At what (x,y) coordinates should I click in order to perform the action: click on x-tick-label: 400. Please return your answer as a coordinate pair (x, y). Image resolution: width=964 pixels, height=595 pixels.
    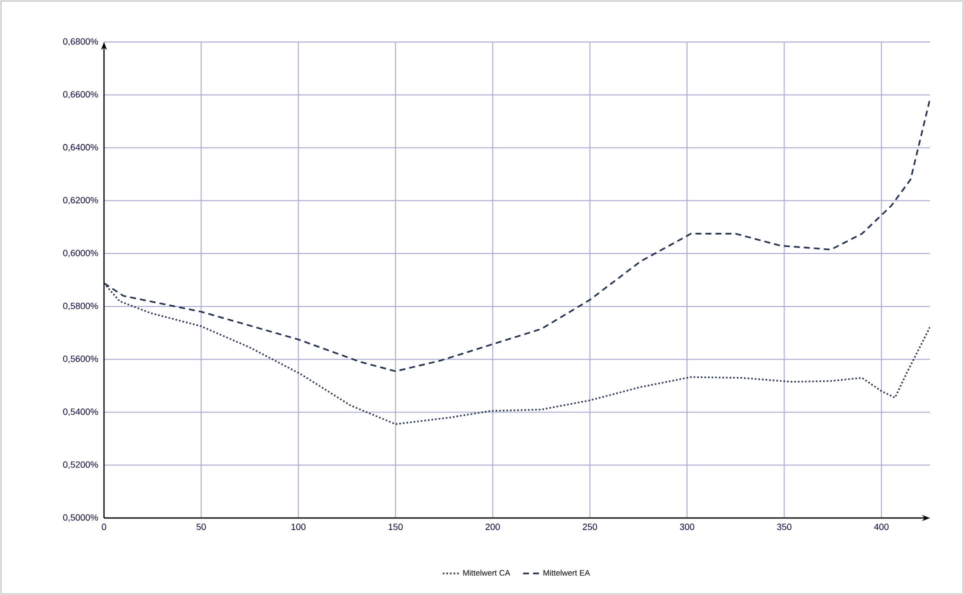
    Looking at the image, I should click on (881, 527).